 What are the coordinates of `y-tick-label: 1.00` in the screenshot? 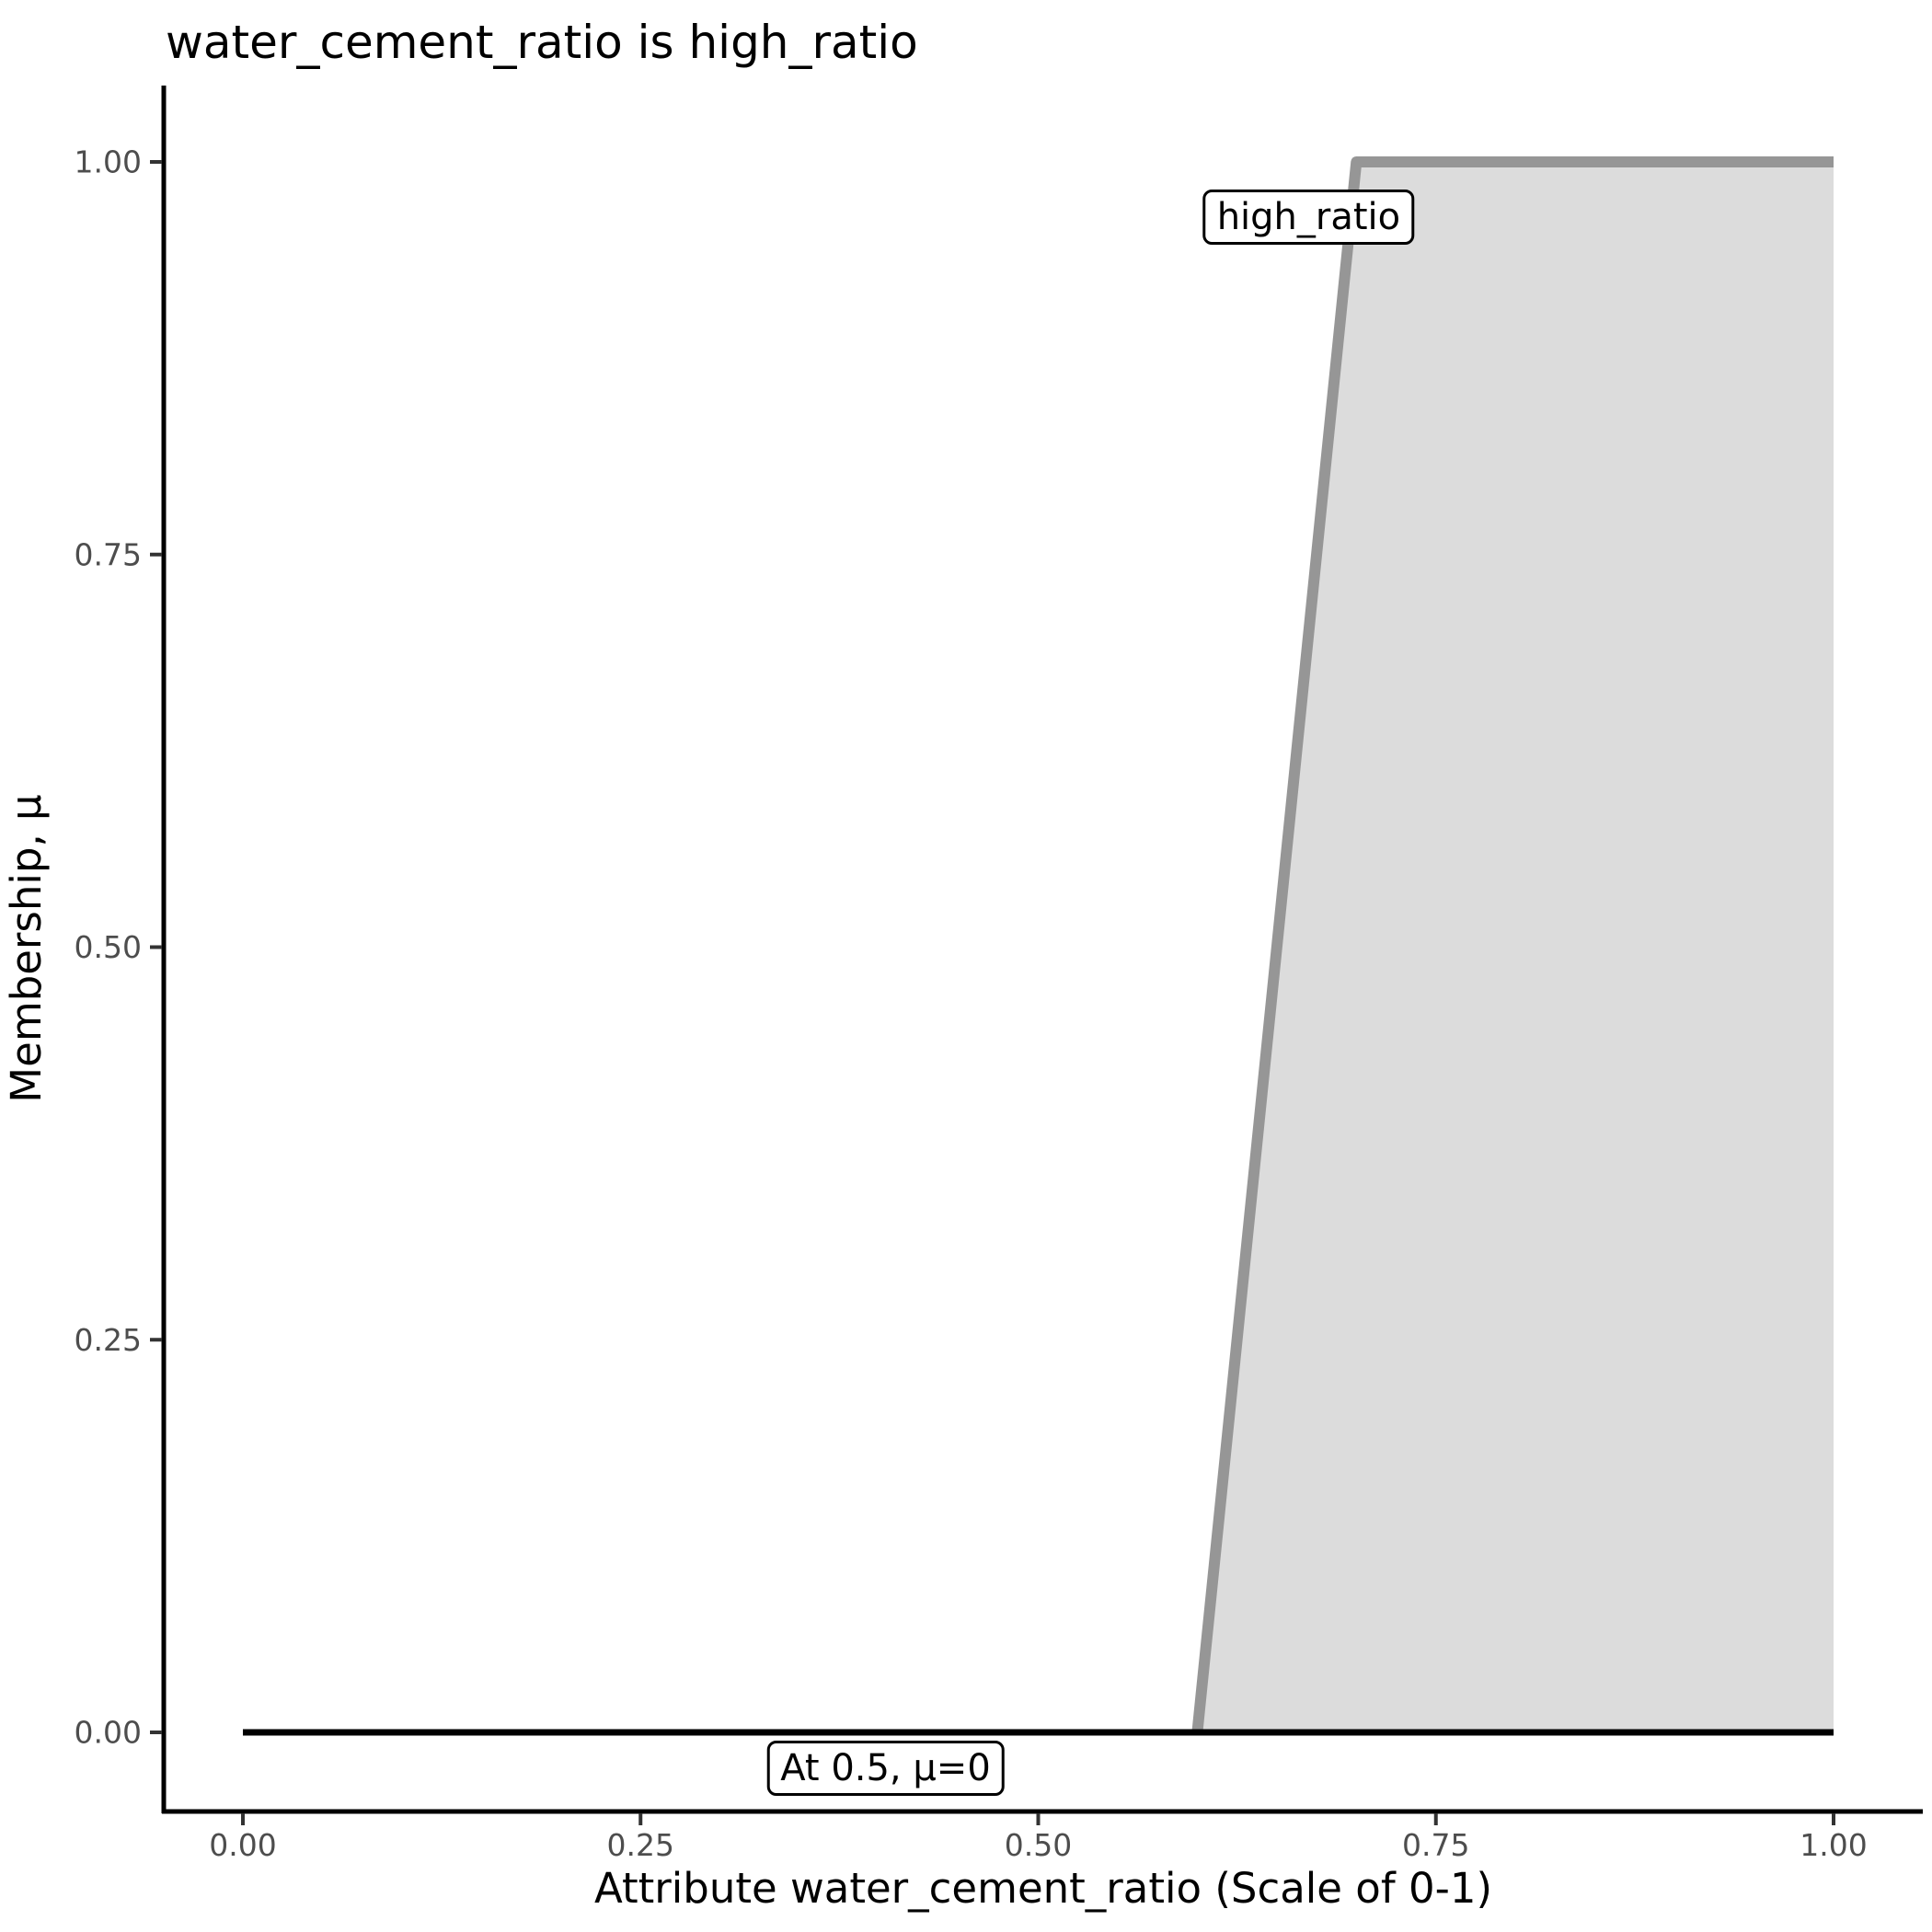 It's located at (108, 162).